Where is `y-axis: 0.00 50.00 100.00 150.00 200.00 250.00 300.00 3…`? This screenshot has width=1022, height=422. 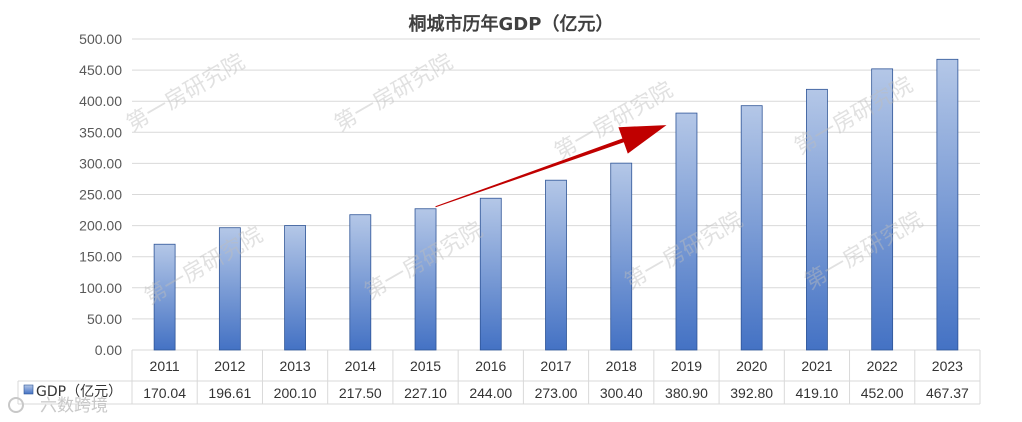
y-axis: 0.00 50.00 100.00 150.00 200.00 250.00 300.00 3… is located at coordinates (100, 194).